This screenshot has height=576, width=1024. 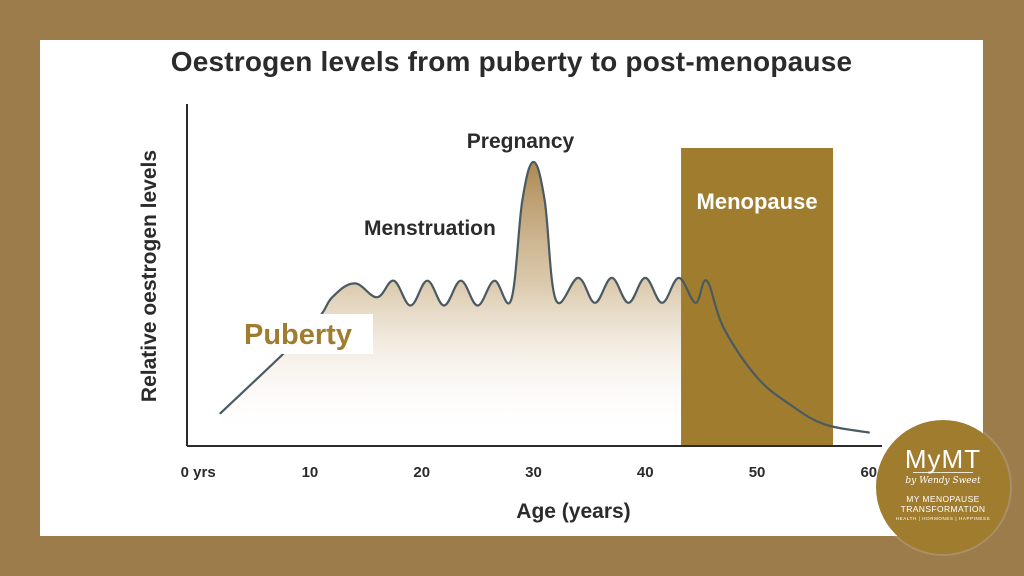 I want to click on x-axis-label: Age (years), so click(x=573, y=511).